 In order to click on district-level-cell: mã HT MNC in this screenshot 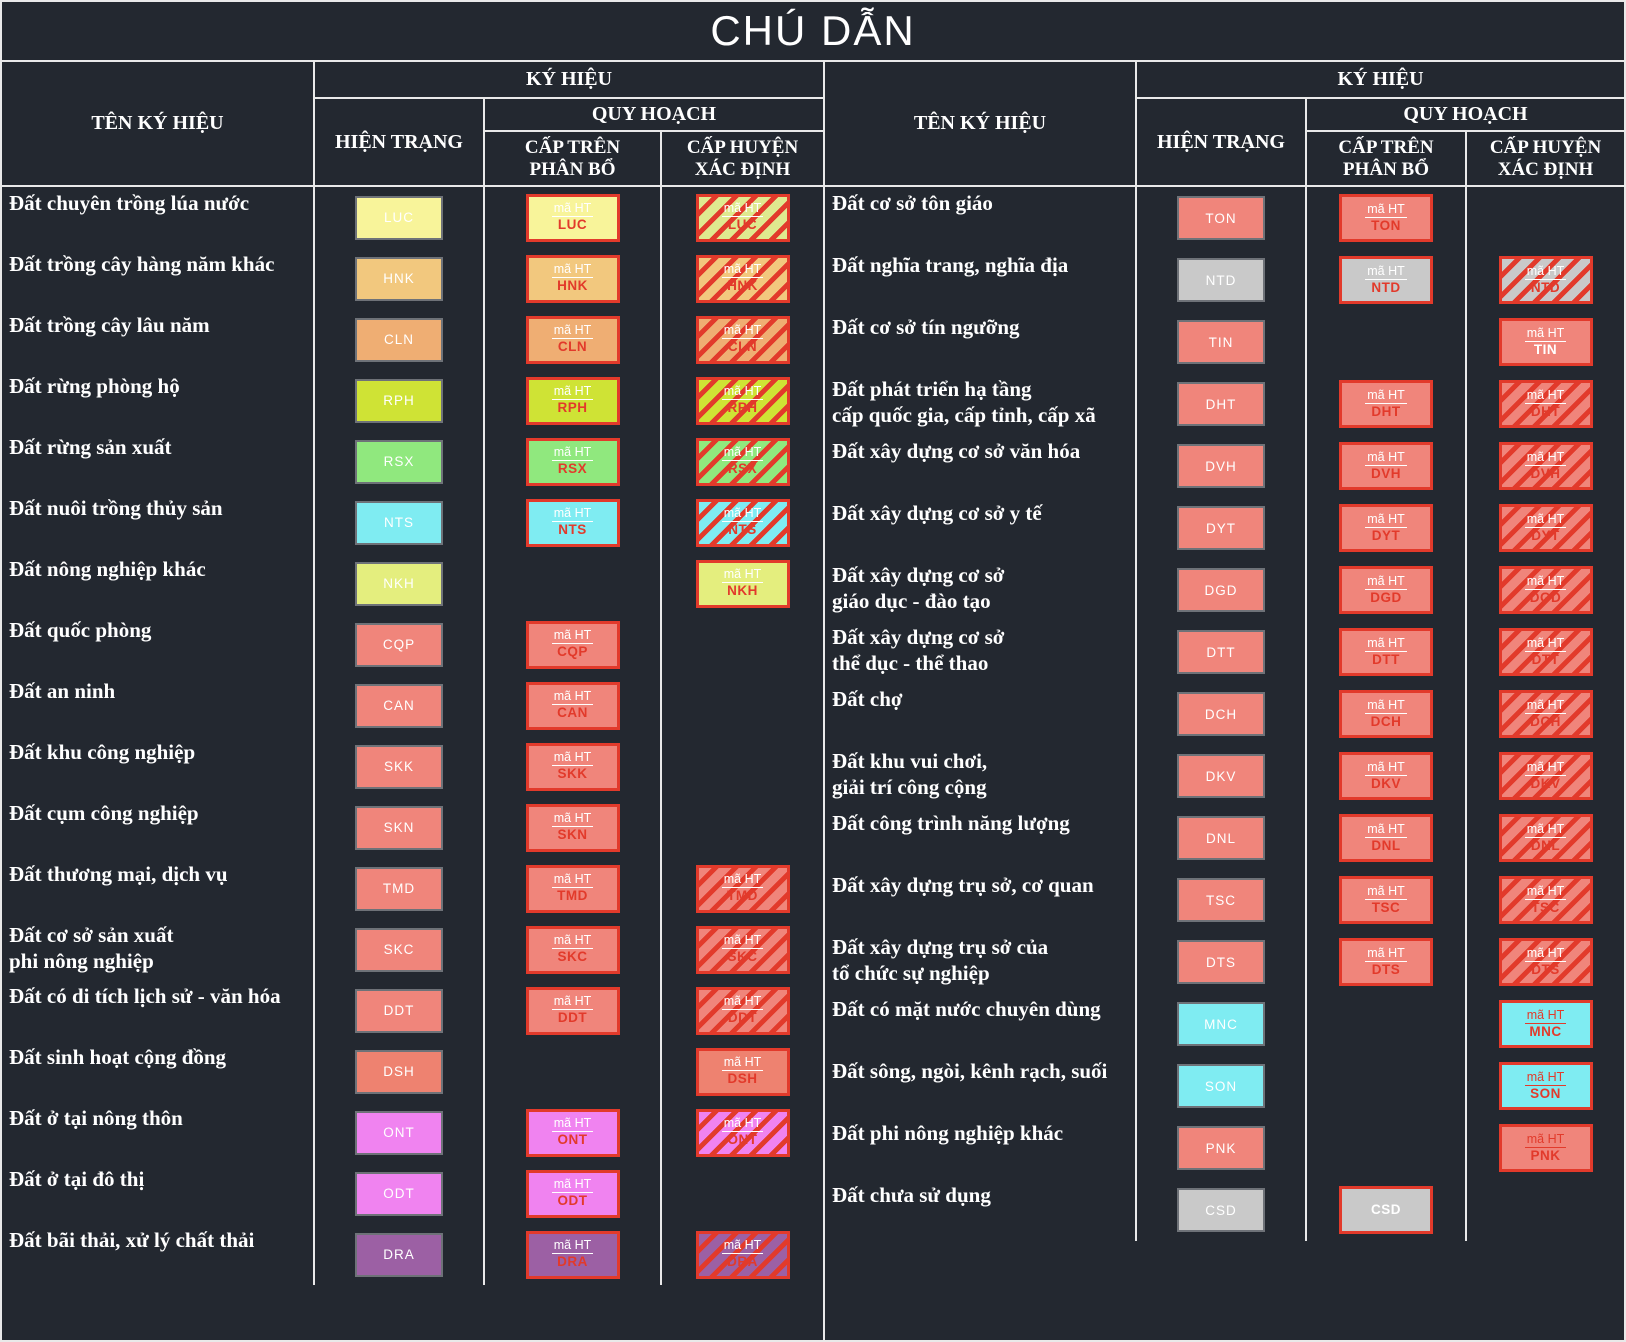, I will do `click(1545, 1024)`.